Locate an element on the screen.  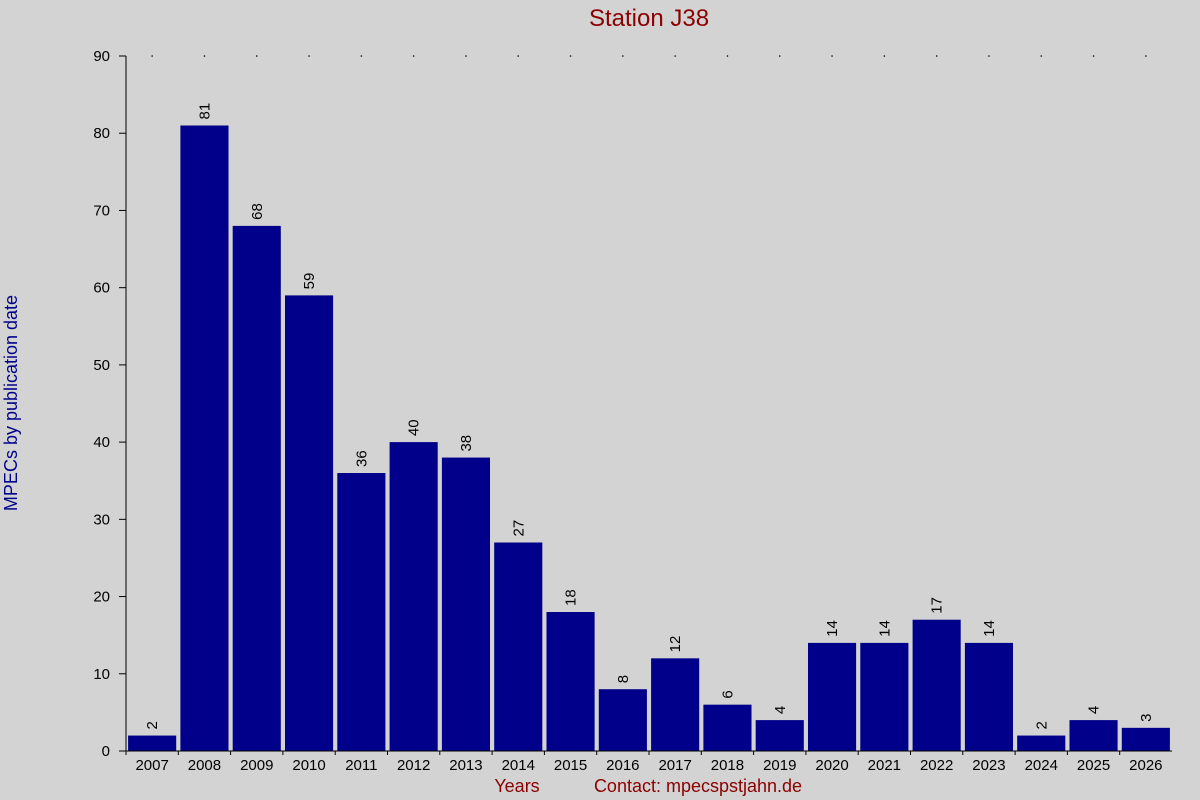
x-tick-label-2018: 2018 is located at coordinates (727, 765).